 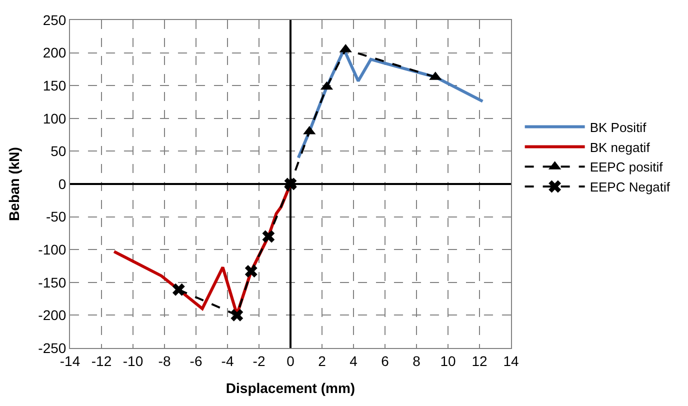 What do you see at coordinates (354, 360) in the screenshot?
I see `x-tick-label: 4` at bounding box center [354, 360].